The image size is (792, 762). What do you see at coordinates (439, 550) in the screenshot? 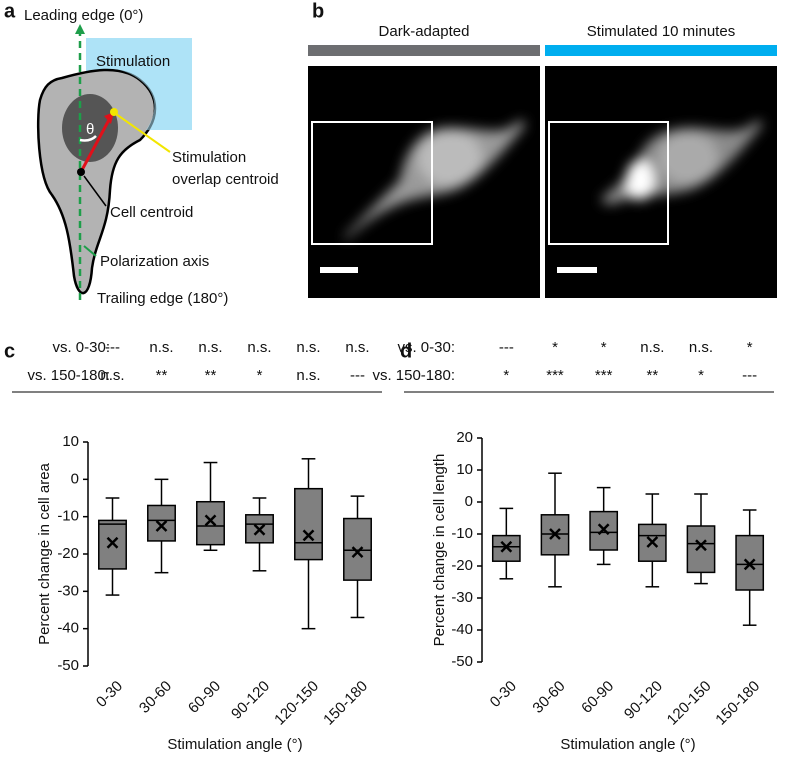
I see `y-axis-title: Percent change in cell length` at bounding box center [439, 550].